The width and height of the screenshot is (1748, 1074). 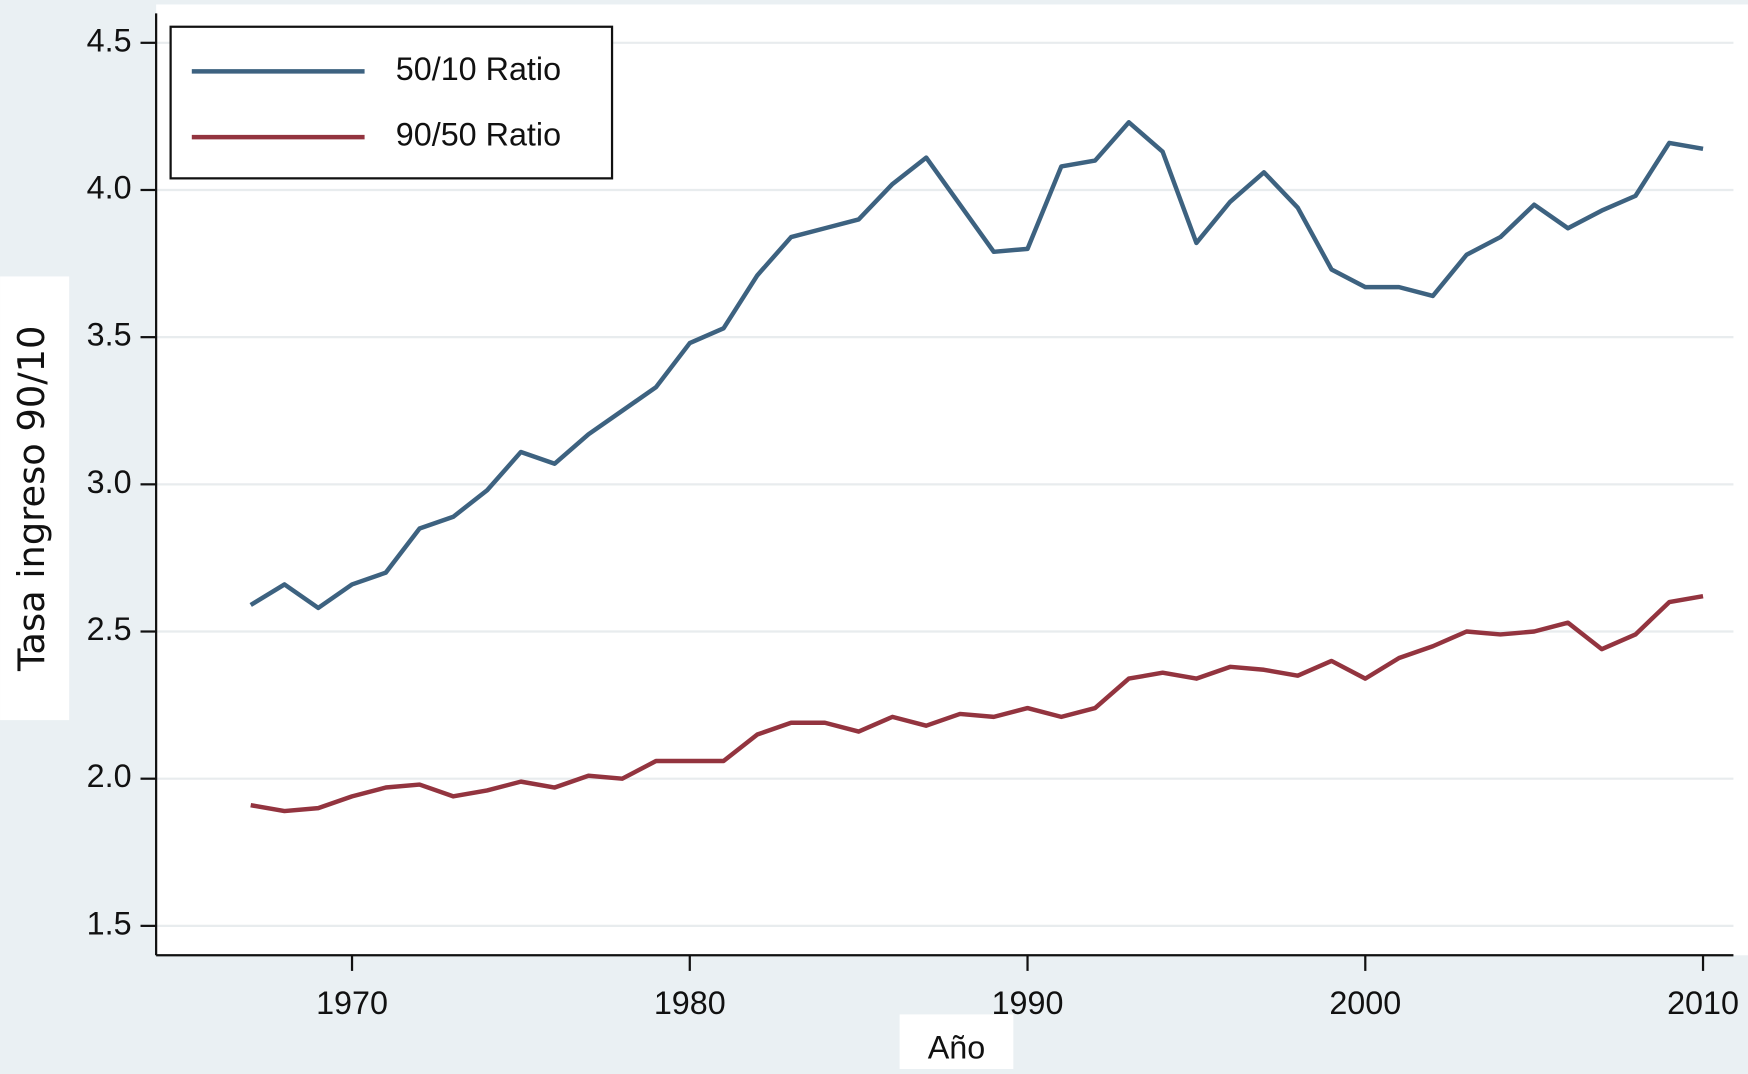 What do you see at coordinates (478, 135) in the screenshot?
I see `legend-label: 90/50 Ratio` at bounding box center [478, 135].